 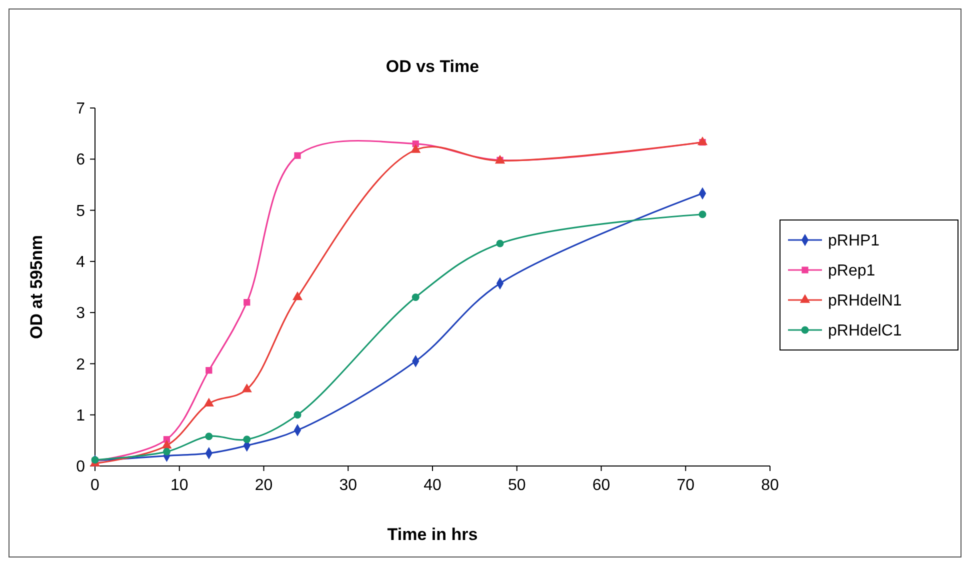 What do you see at coordinates (81, 365) in the screenshot?
I see `y-tick-label: 2` at bounding box center [81, 365].